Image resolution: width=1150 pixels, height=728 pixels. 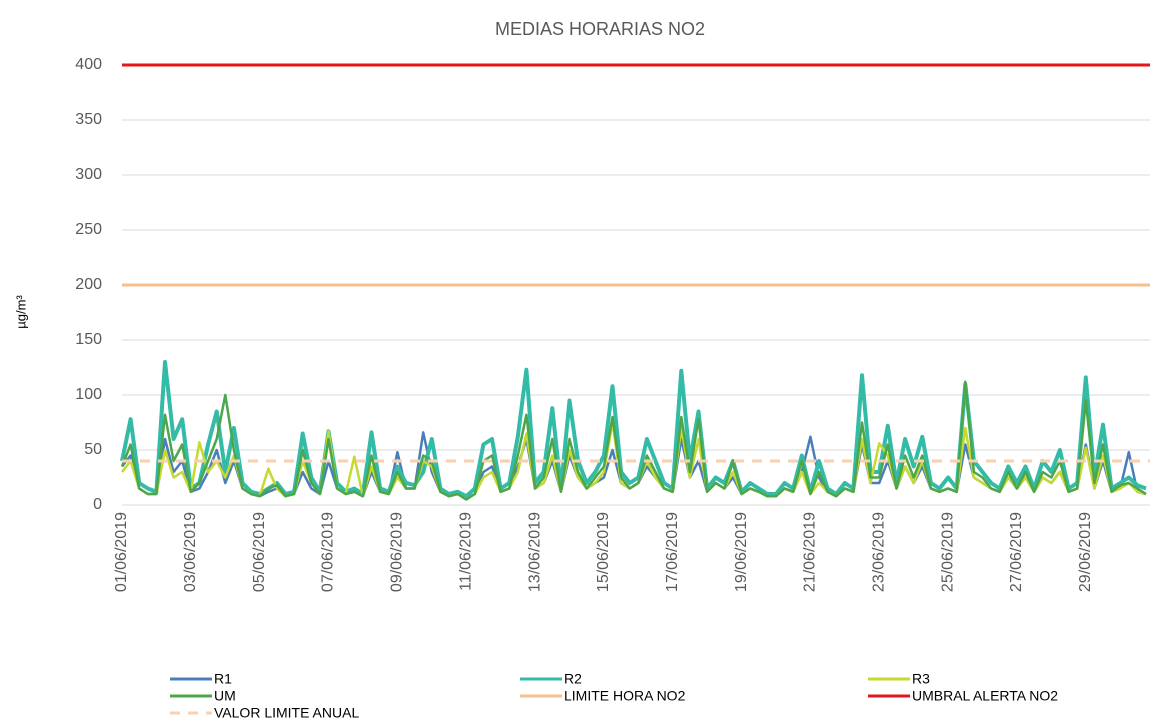 What do you see at coordinates (88, 229) in the screenshot?
I see `y-tick-label: 250` at bounding box center [88, 229].